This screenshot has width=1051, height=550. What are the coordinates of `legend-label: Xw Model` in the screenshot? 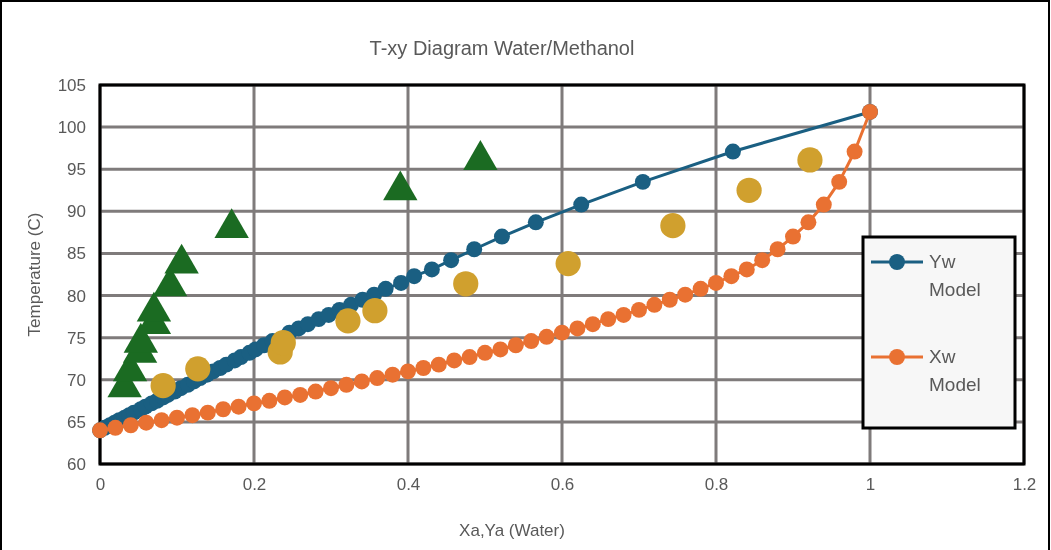 It's located at (955, 370).